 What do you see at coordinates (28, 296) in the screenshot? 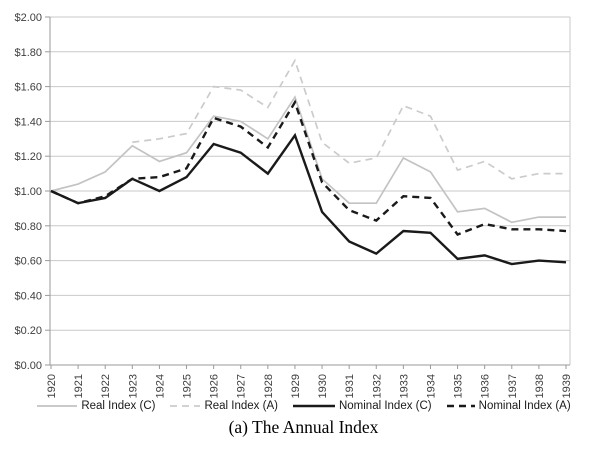
I see `y-axis-tick-label: $0.40` at bounding box center [28, 296].